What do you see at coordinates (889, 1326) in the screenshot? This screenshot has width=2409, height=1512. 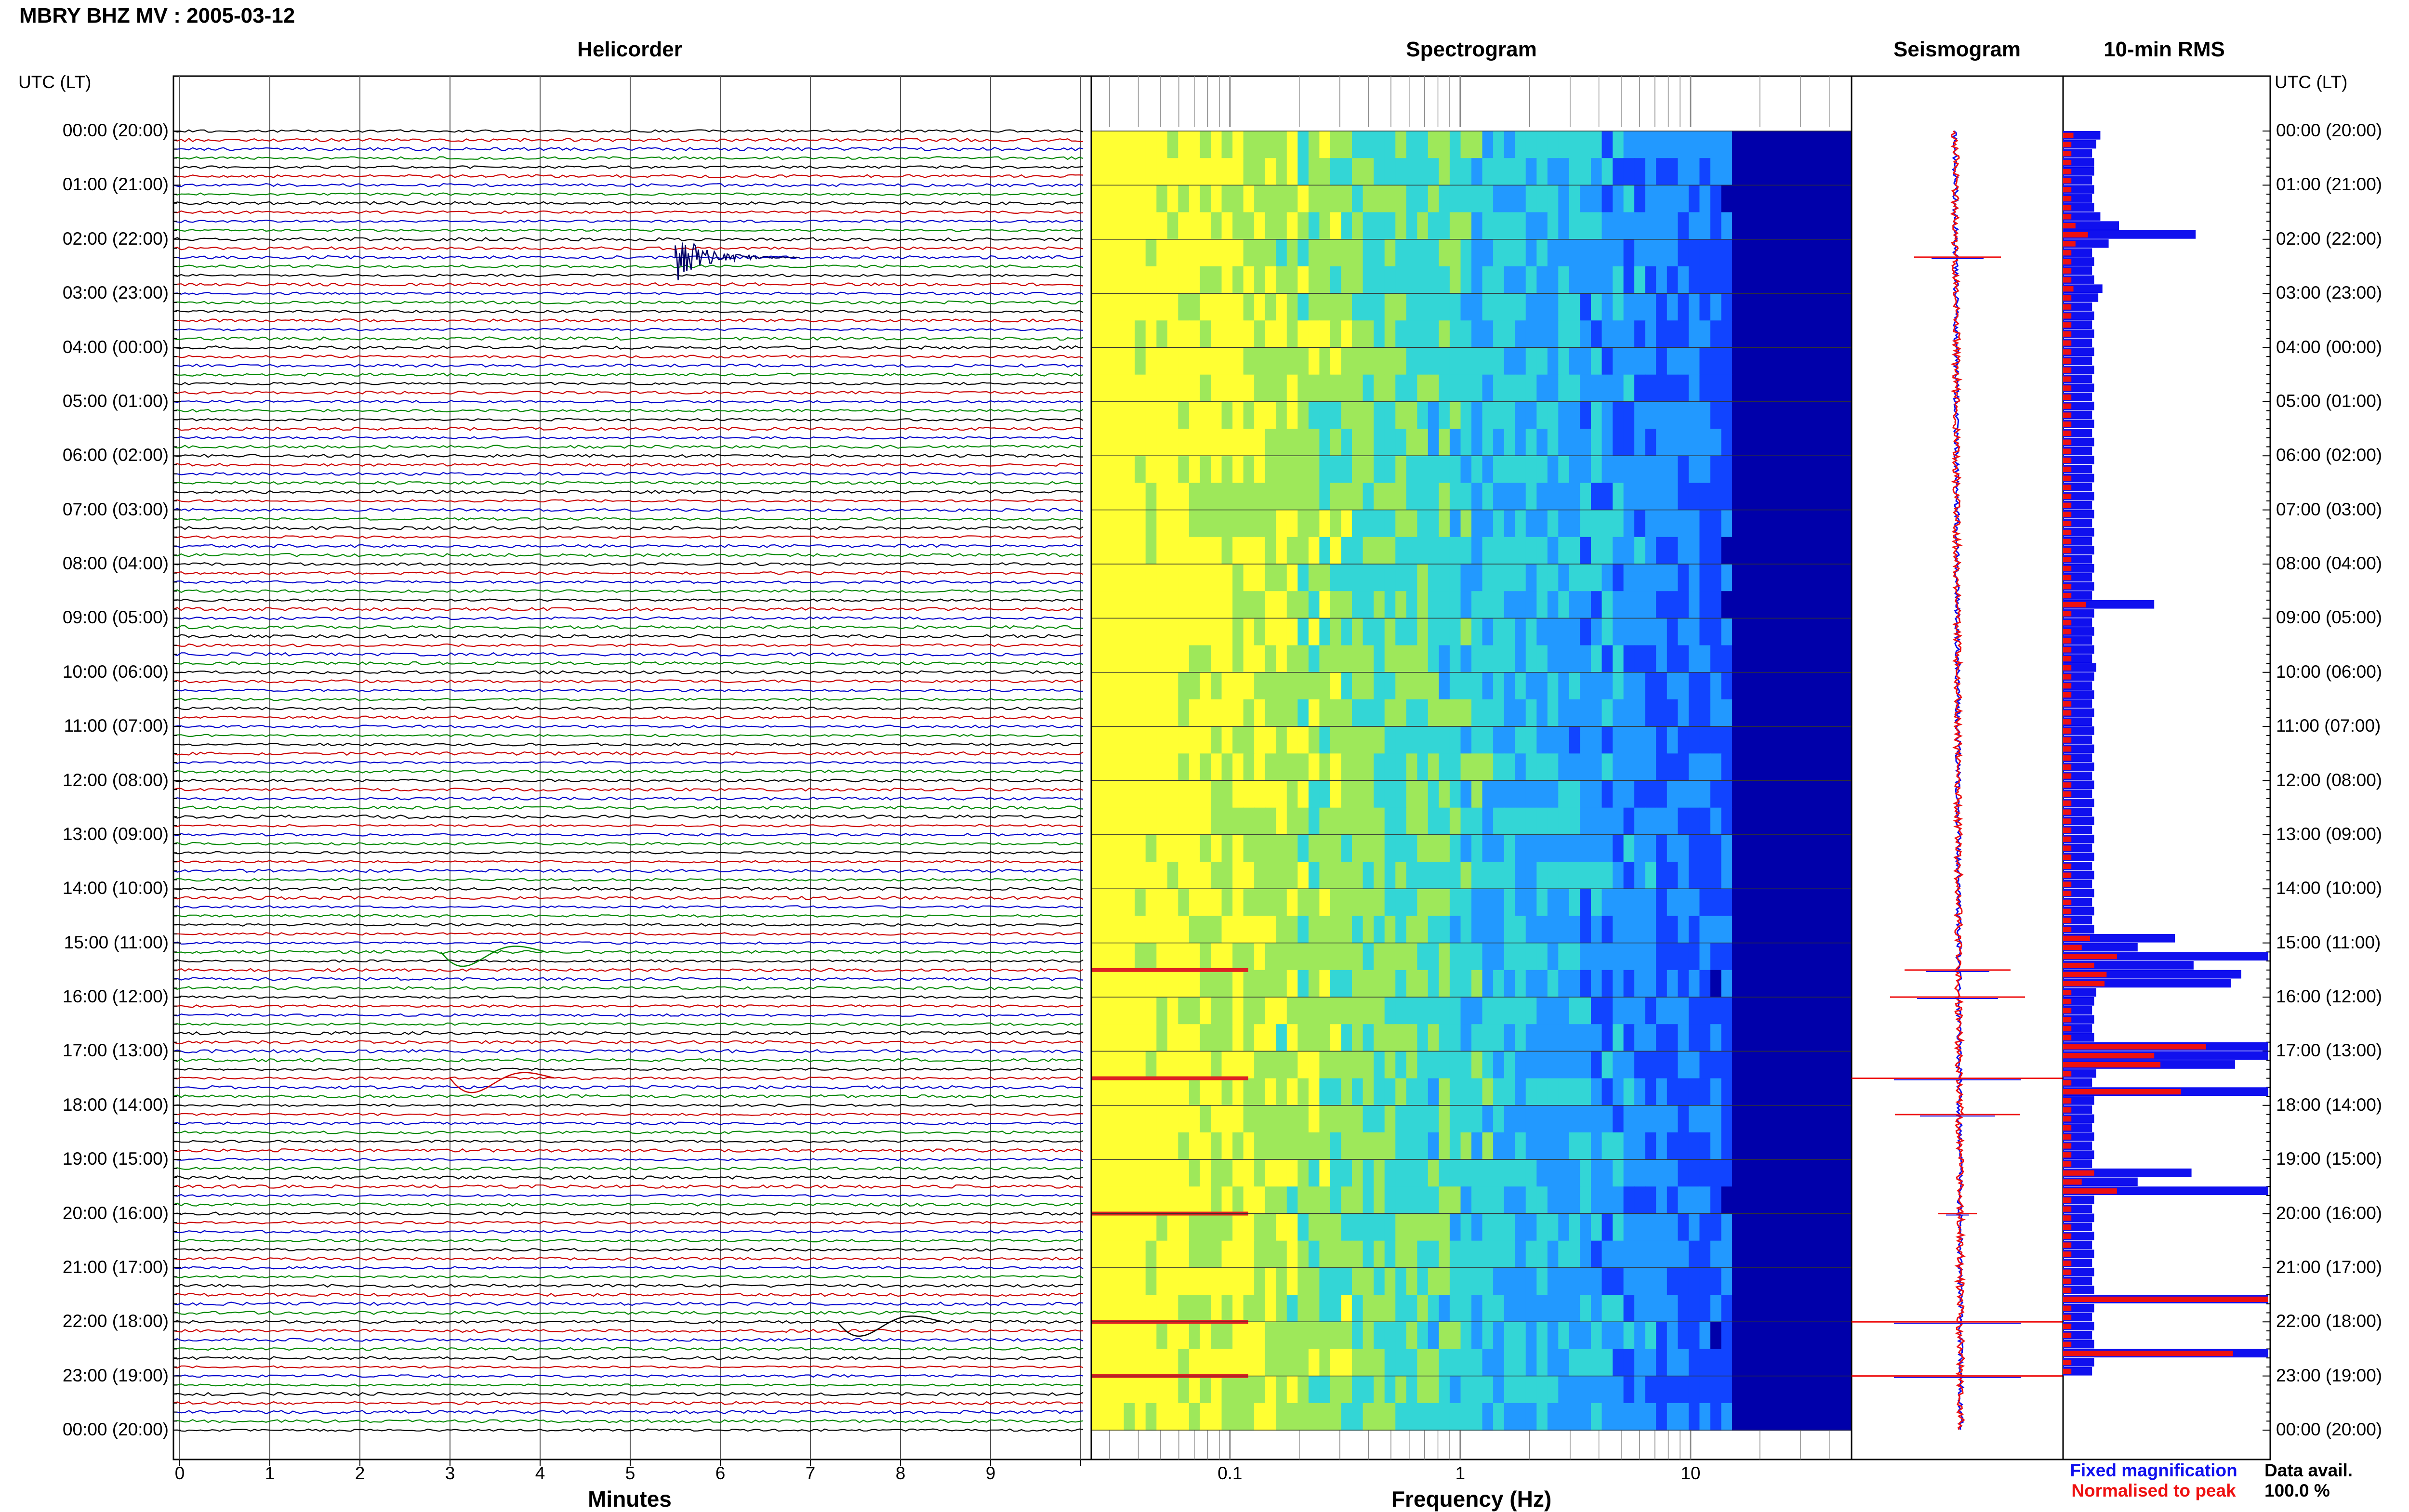 I see `helicorder-long-period-event` at bounding box center [889, 1326].